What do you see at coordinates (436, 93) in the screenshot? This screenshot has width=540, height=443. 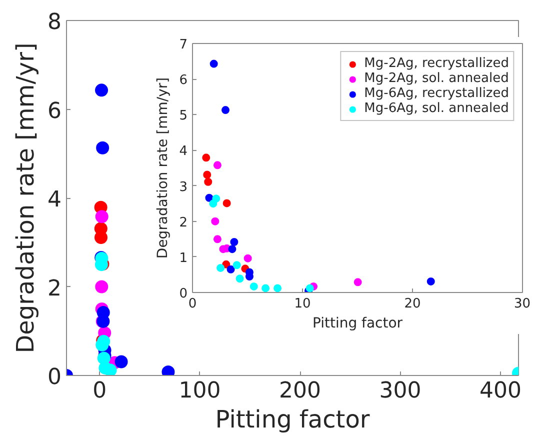 I see `legend-label: Mg-6Ag, recrystallized` at bounding box center [436, 93].